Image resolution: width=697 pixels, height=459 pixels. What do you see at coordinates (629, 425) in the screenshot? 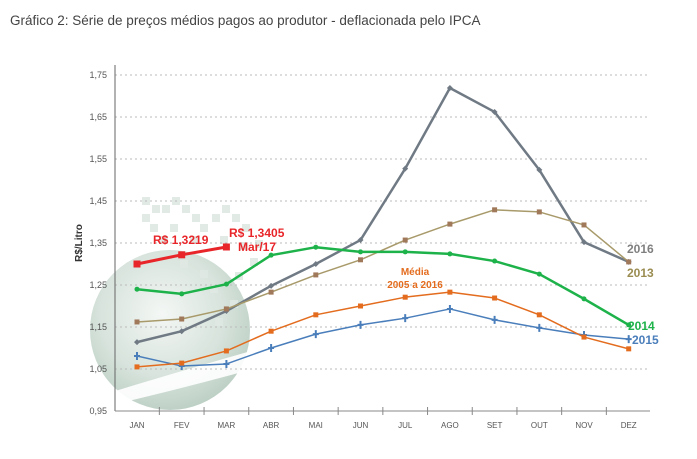
I see `x-tick-label: DEZ` at bounding box center [629, 425].